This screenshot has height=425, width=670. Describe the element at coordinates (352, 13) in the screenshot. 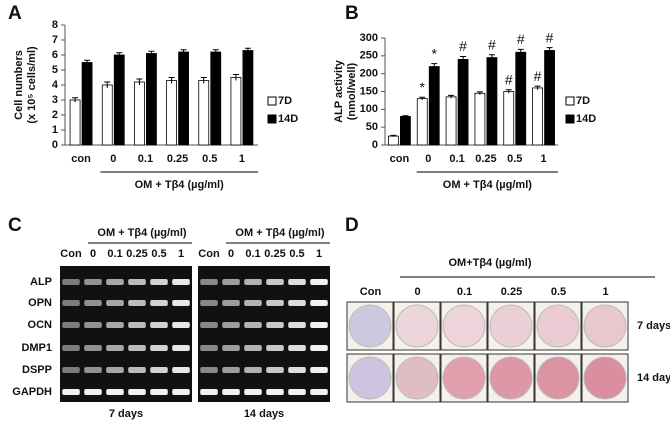

I see `panel-label: B` at that location.